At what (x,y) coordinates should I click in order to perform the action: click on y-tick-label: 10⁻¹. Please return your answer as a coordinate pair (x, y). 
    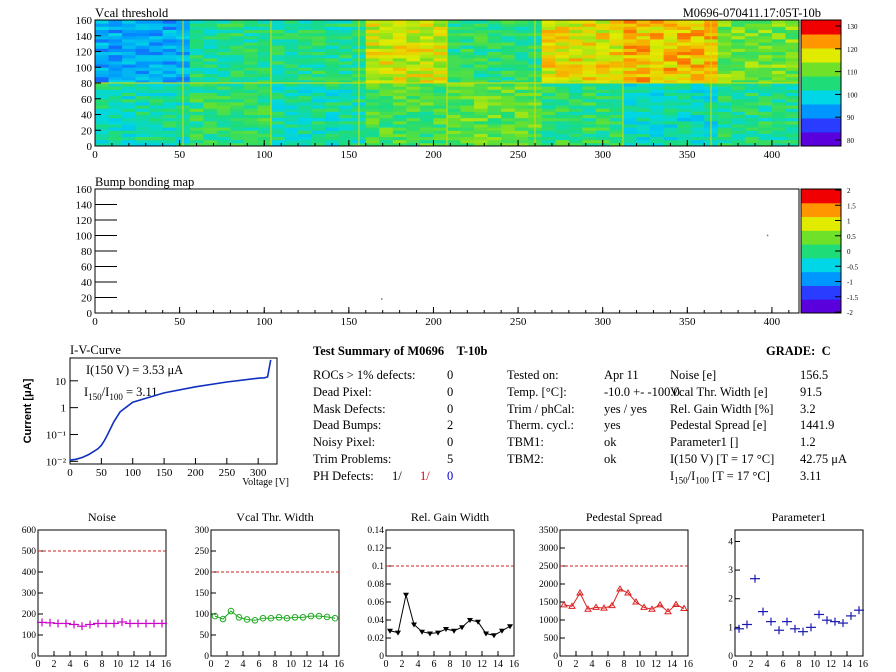
    Looking at the image, I should click on (56, 435).